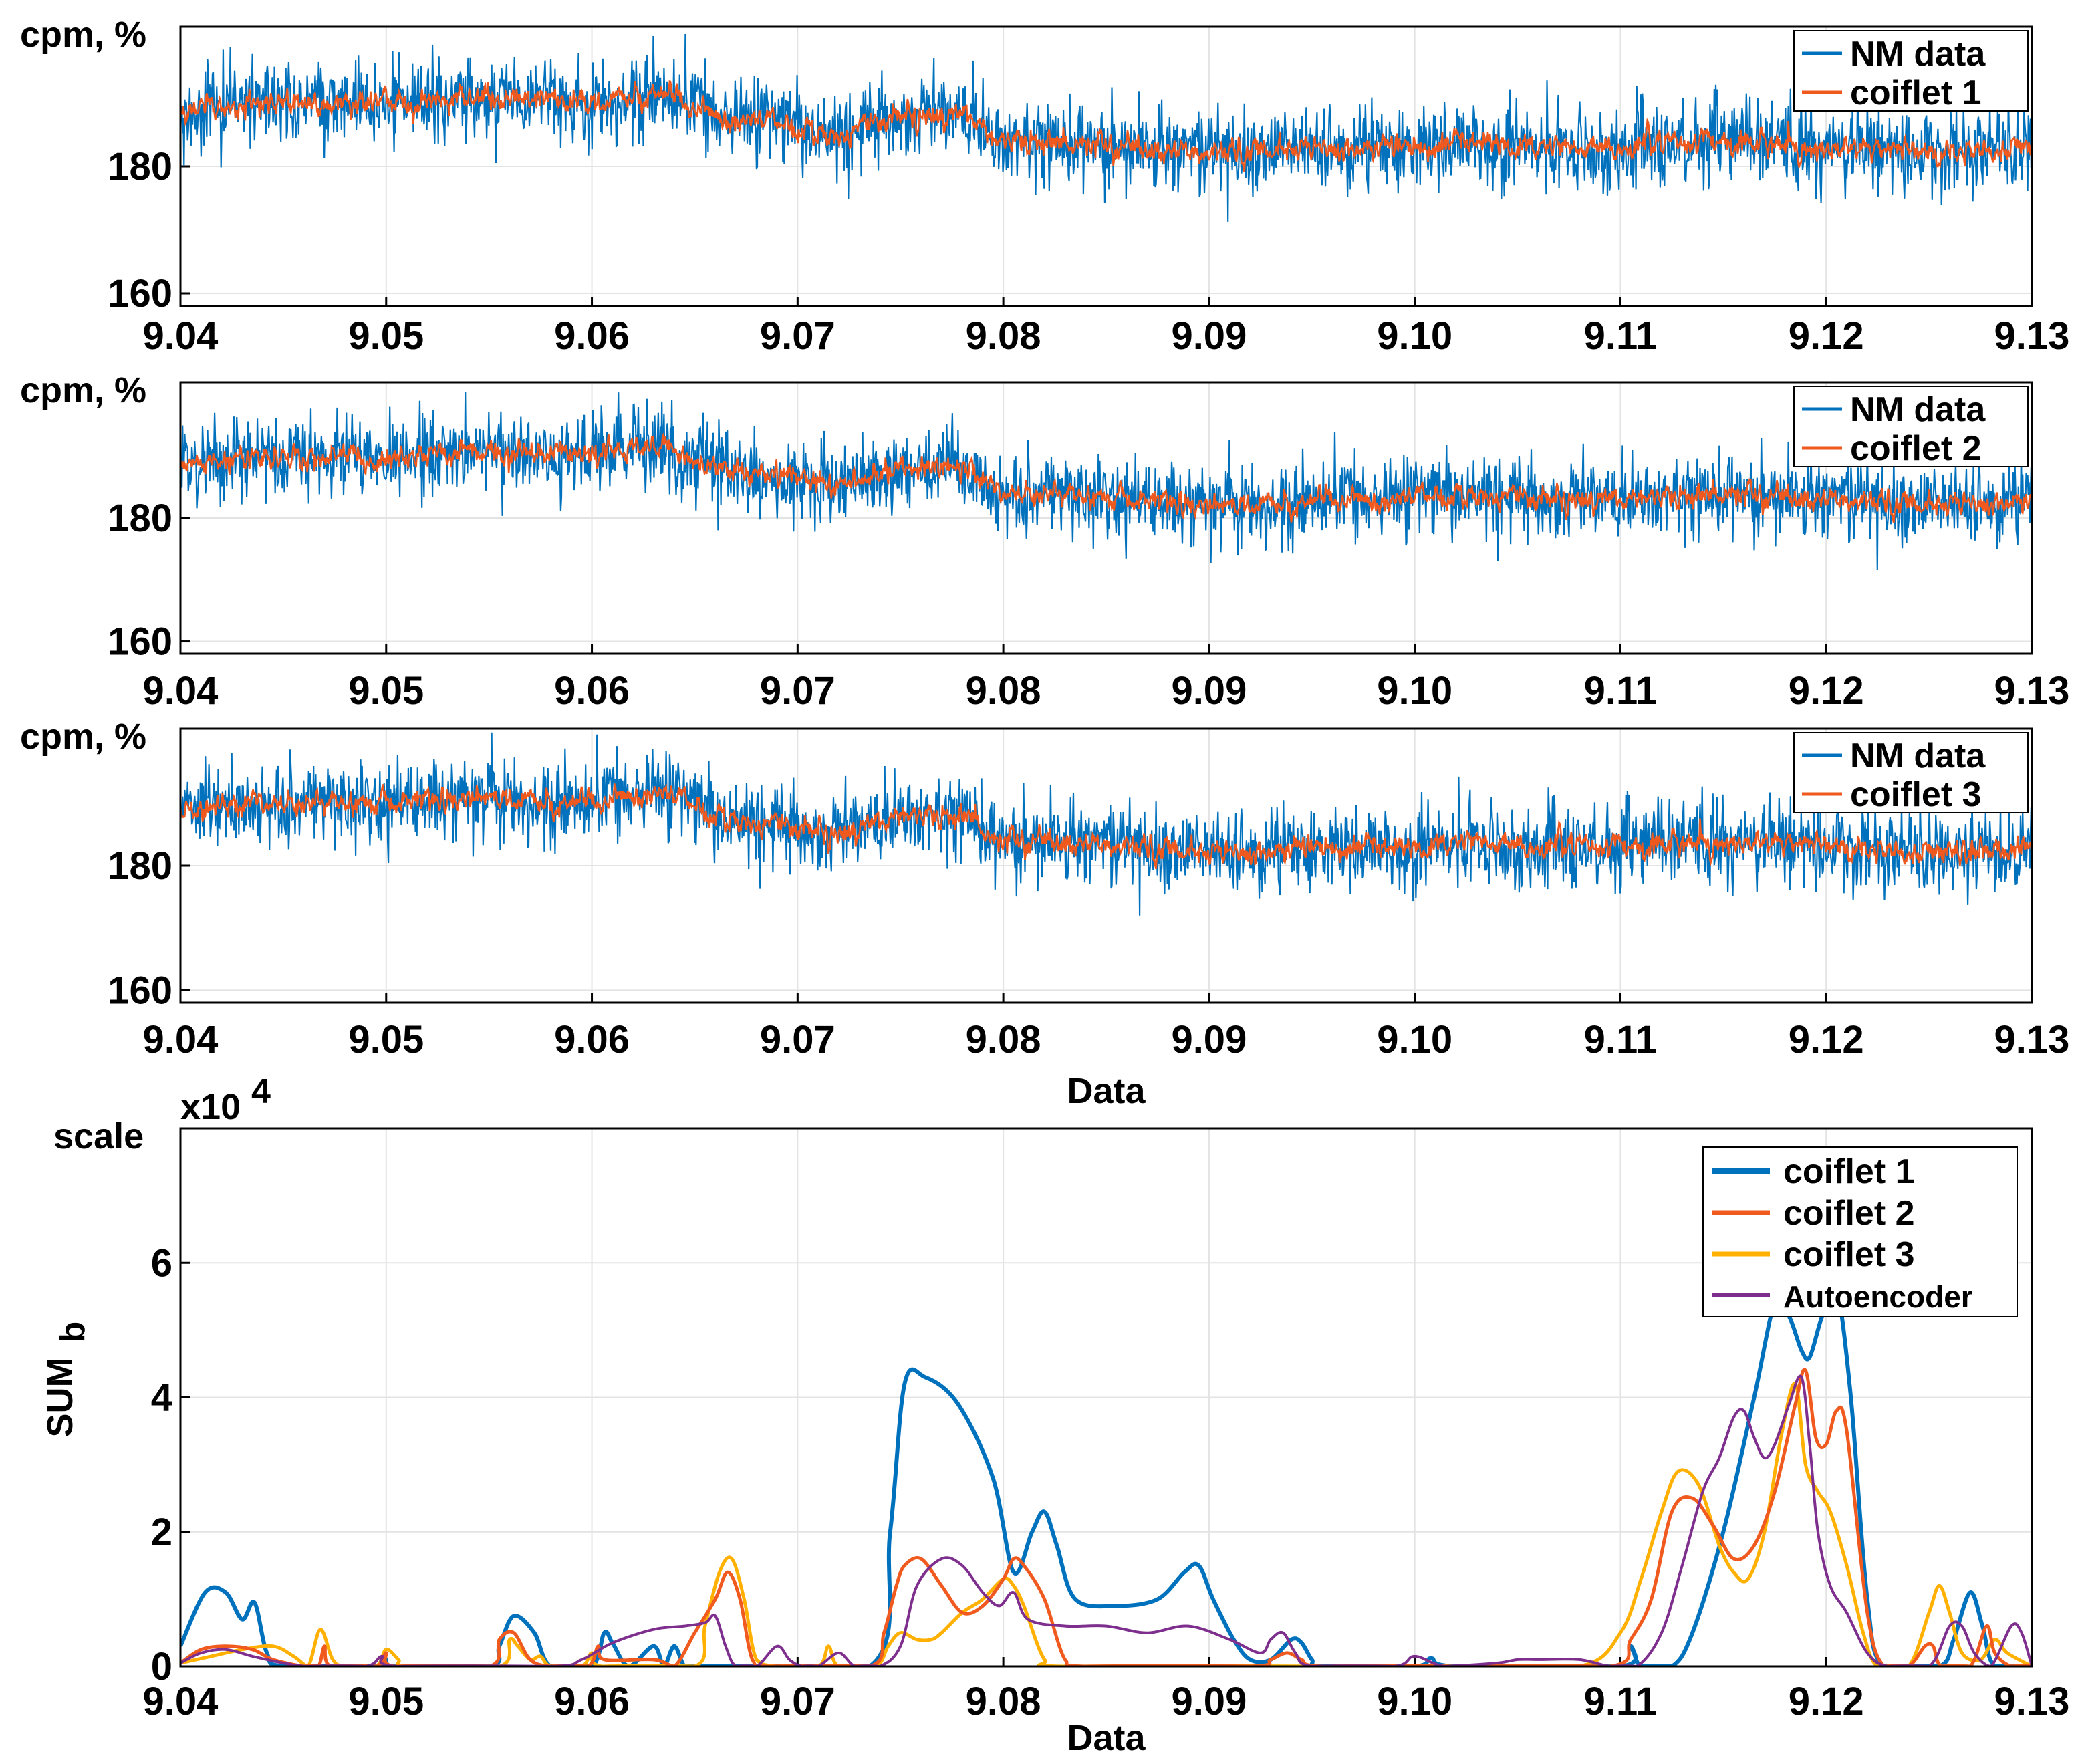 Image resolution: width=2080 pixels, height=1764 pixels. Describe the element at coordinates (161, 1532) in the screenshot. I see `y-tick-label: 2` at that location.